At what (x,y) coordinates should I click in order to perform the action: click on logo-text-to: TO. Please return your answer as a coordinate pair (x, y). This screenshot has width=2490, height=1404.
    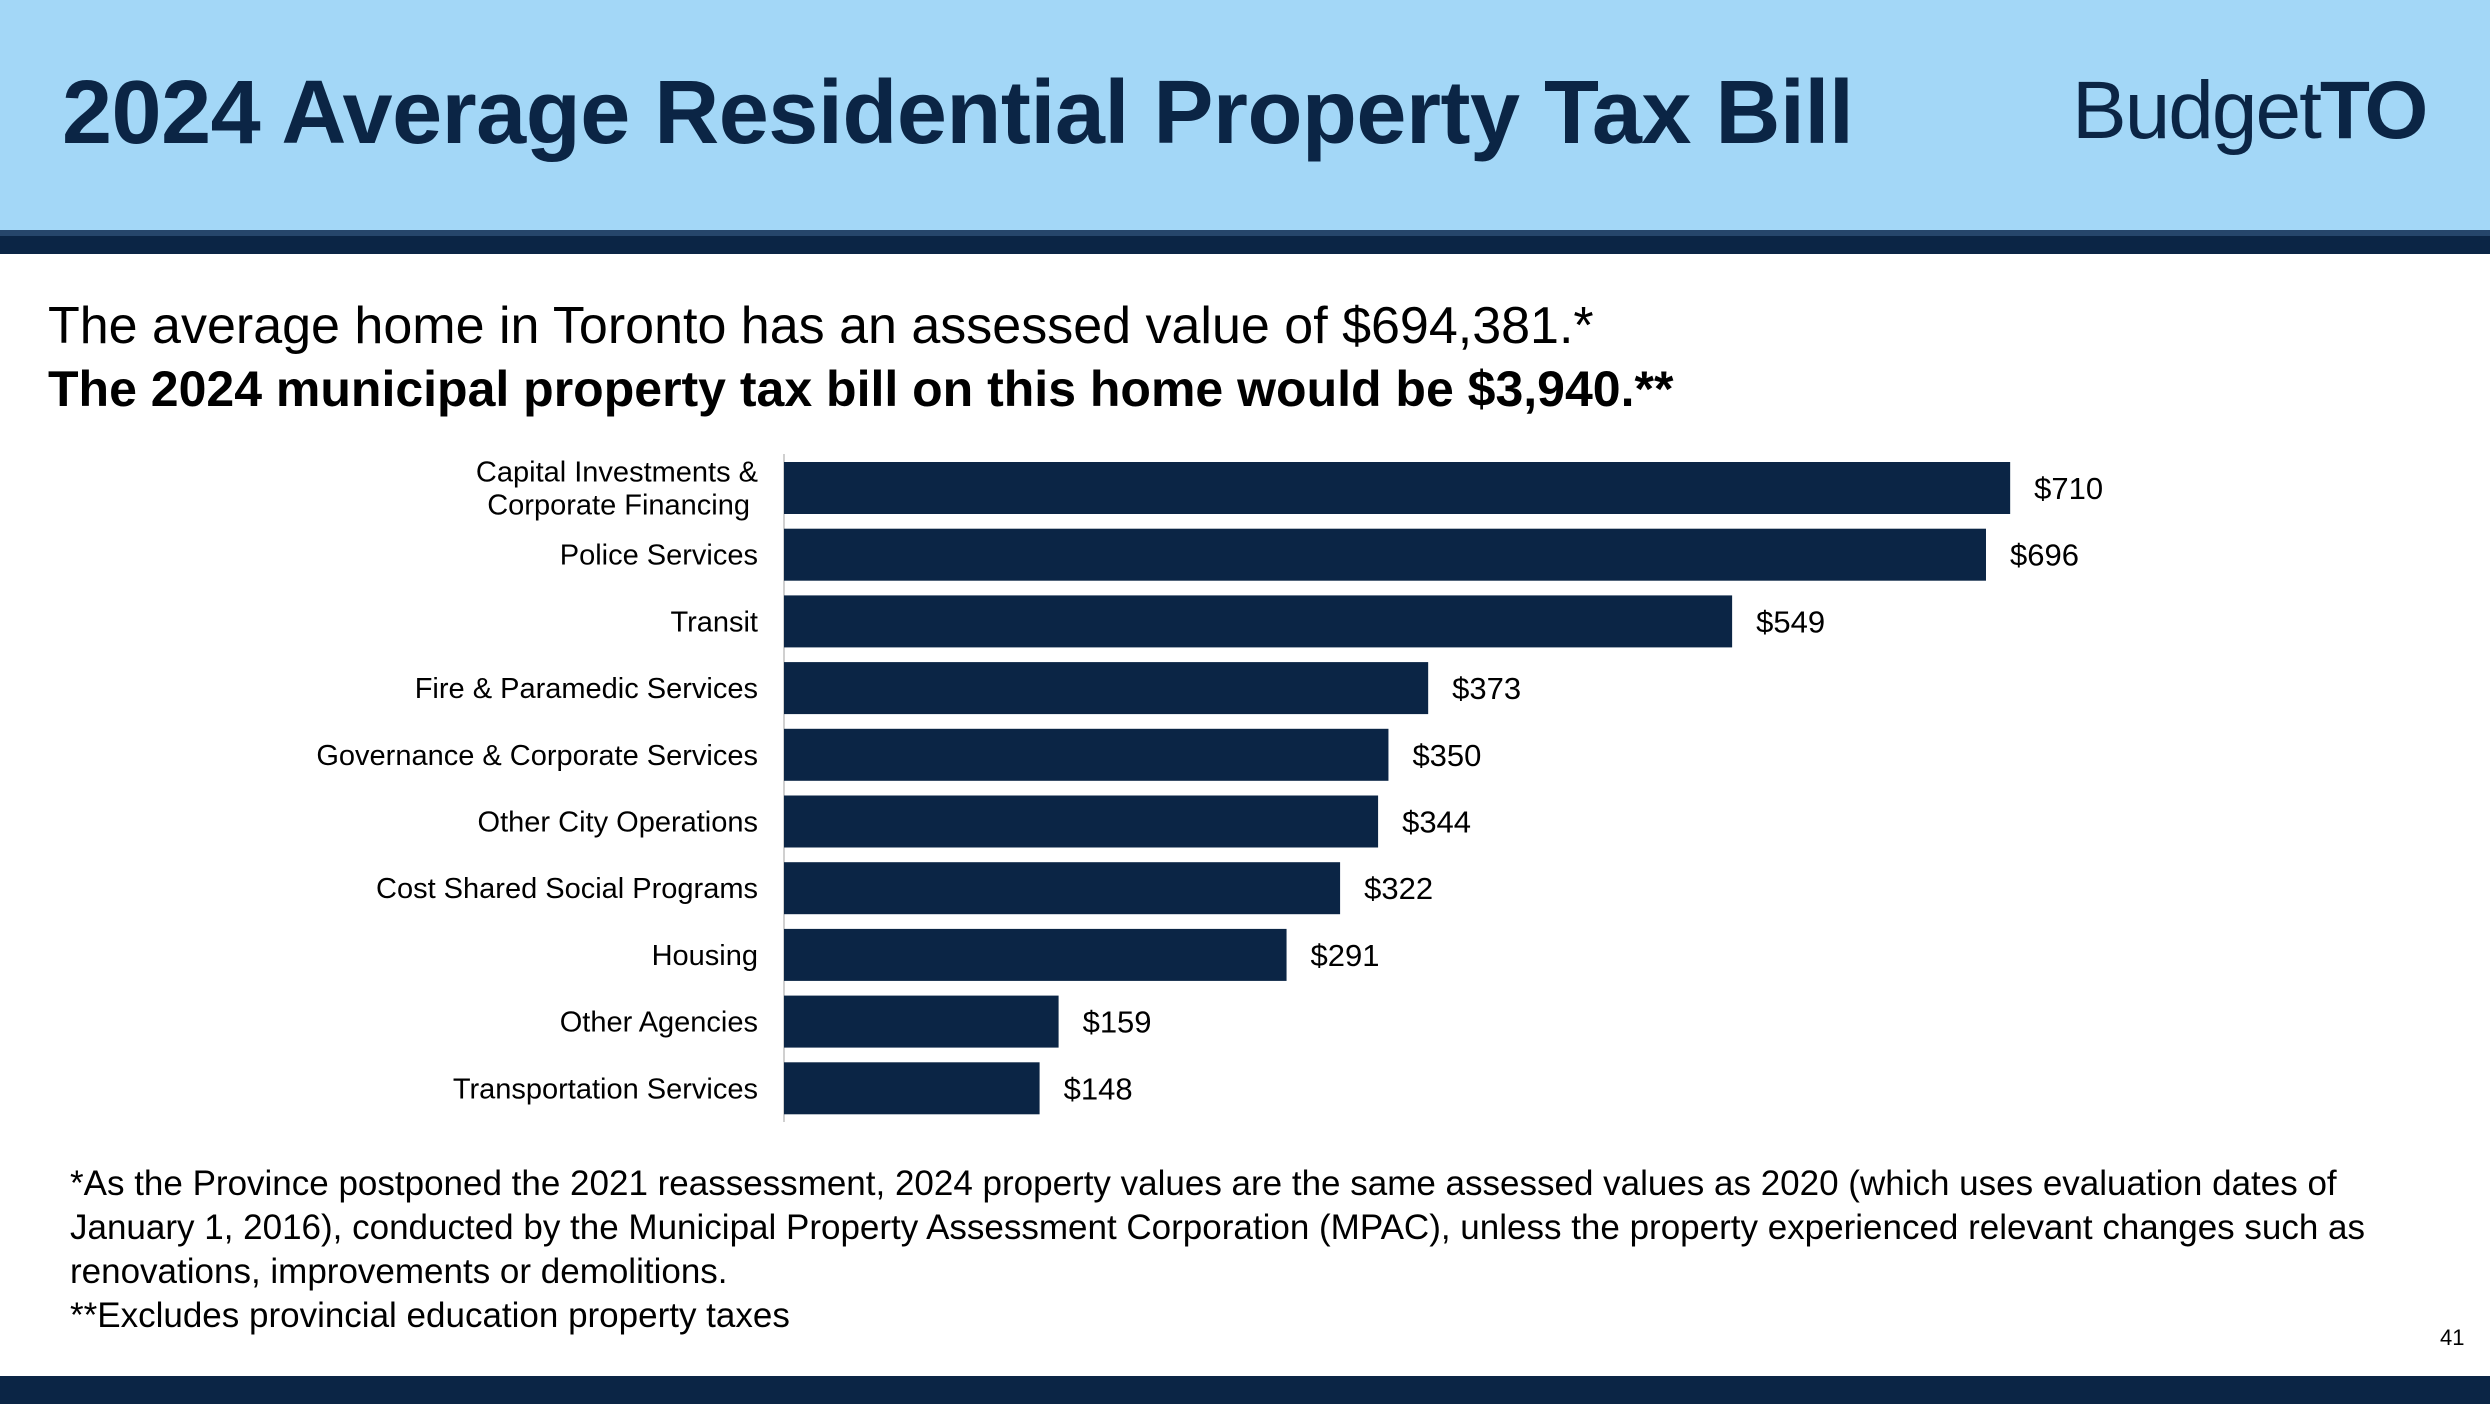
    Looking at the image, I should click on (2373, 110).